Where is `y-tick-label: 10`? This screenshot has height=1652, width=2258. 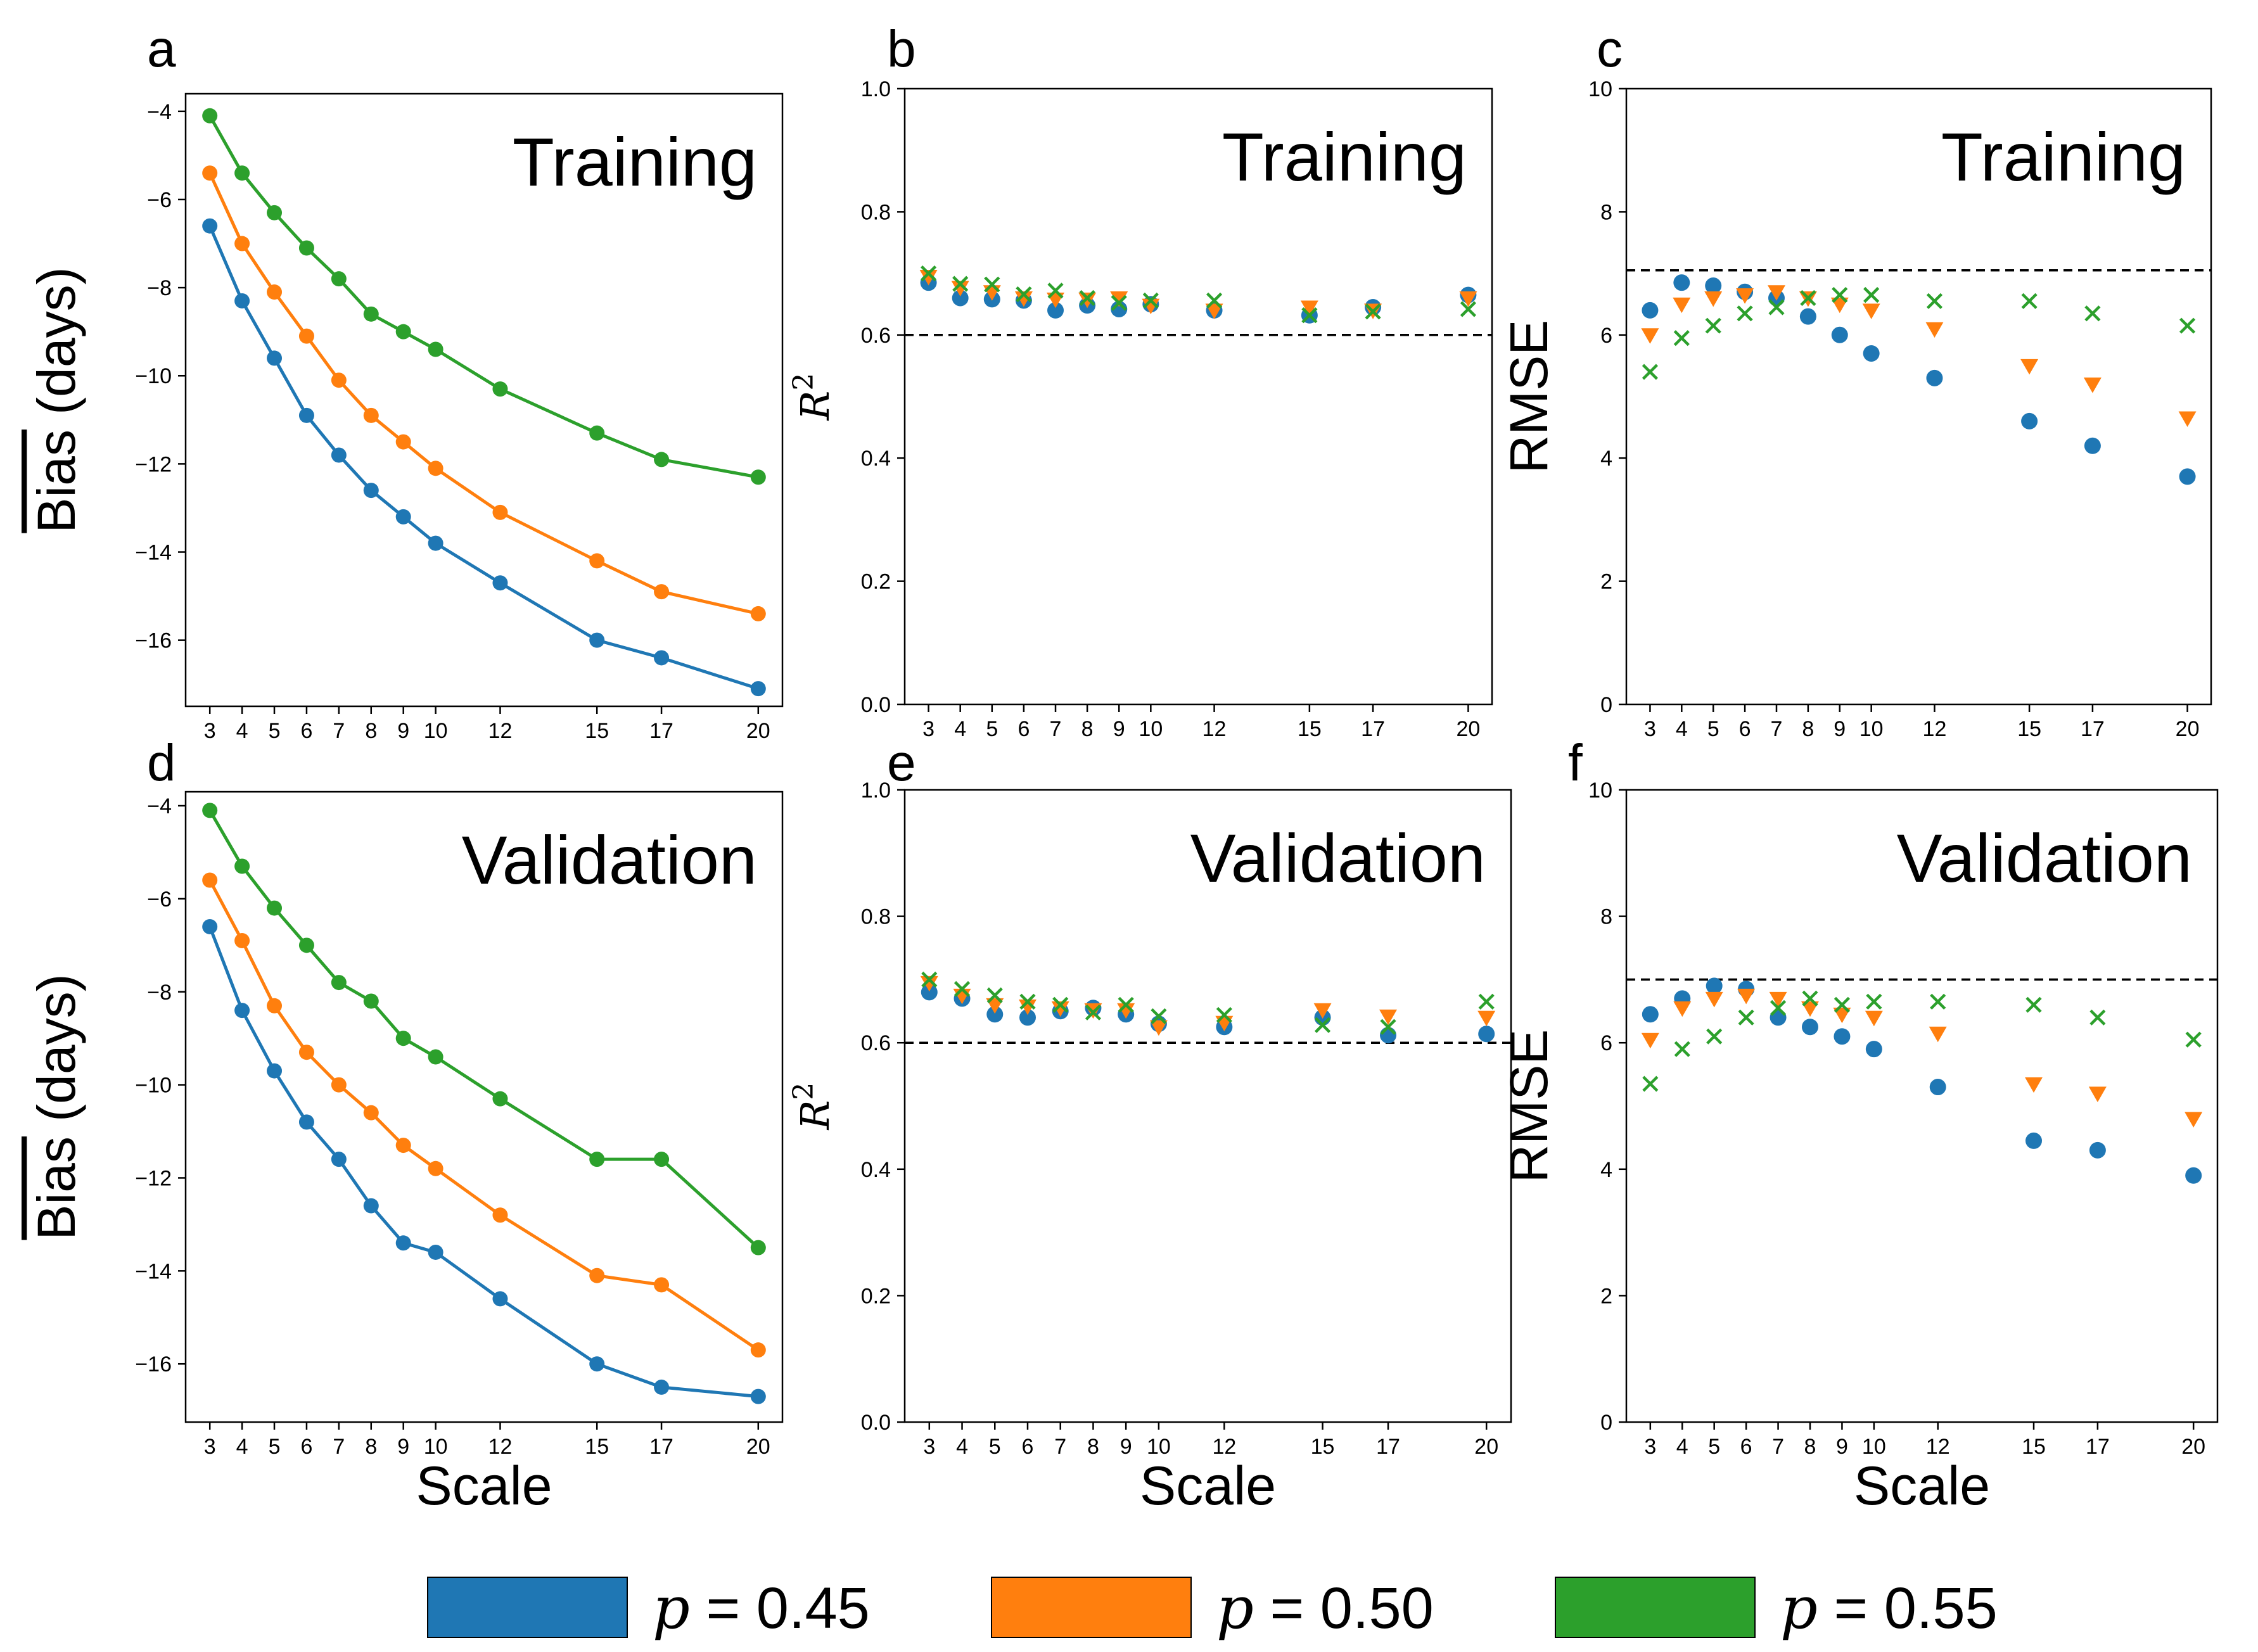 y-tick-label: 10 is located at coordinates (1600, 791).